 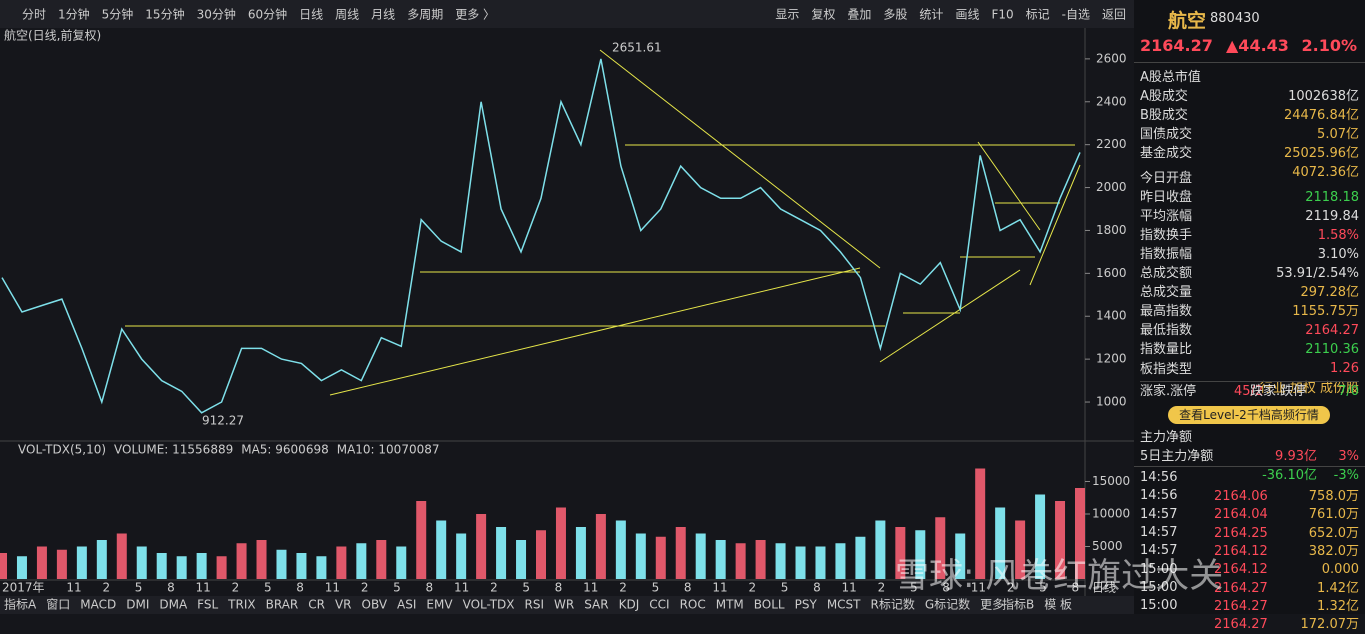 What do you see at coordinates (1346, 475) in the screenshot?
I see `flow-pct: -3%` at bounding box center [1346, 475].